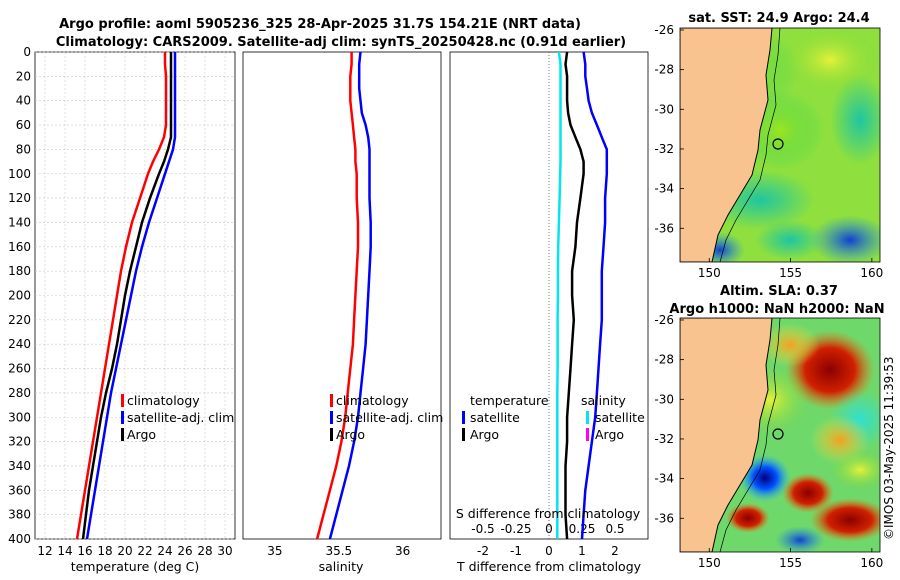 This screenshot has height=580, width=900. Describe the element at coordinates (23, 76) in the screenshot. I see `depth-tick-label: 20` at that location.